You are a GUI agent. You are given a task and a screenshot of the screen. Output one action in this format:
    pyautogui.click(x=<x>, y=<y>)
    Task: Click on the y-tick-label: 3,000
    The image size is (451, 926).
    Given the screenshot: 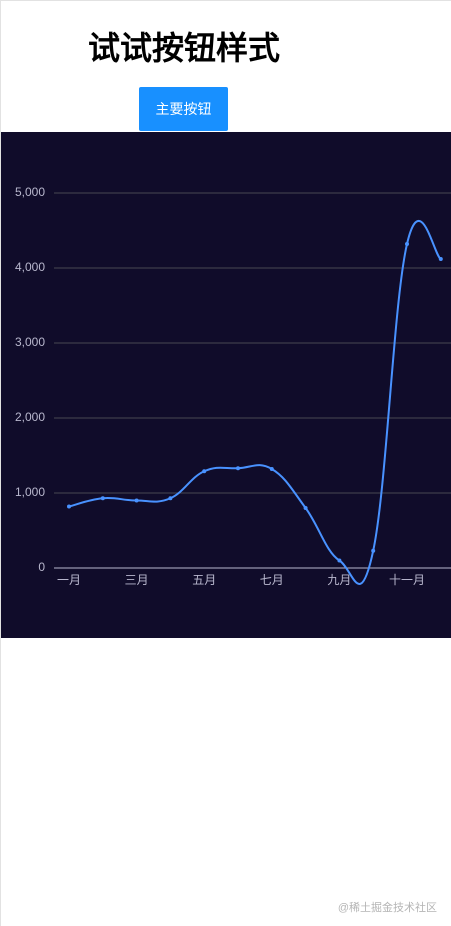 What is the action you would take?
    pyautogui.click(x=30, y=342)
    